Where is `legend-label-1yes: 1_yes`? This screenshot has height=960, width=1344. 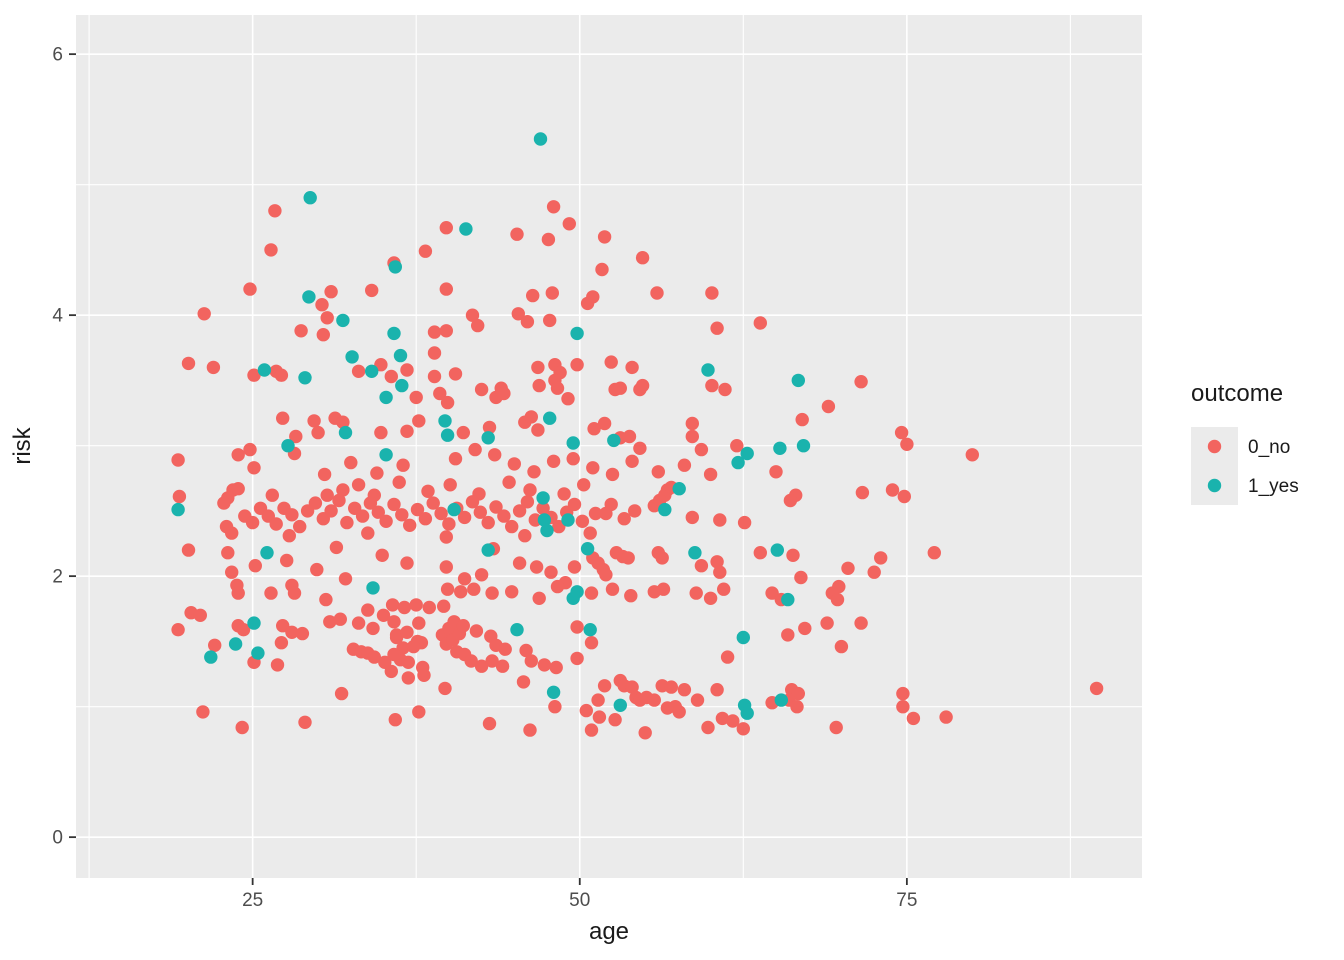 legend-label-1yes: 1_yes is located at coordinates (1273, 486).